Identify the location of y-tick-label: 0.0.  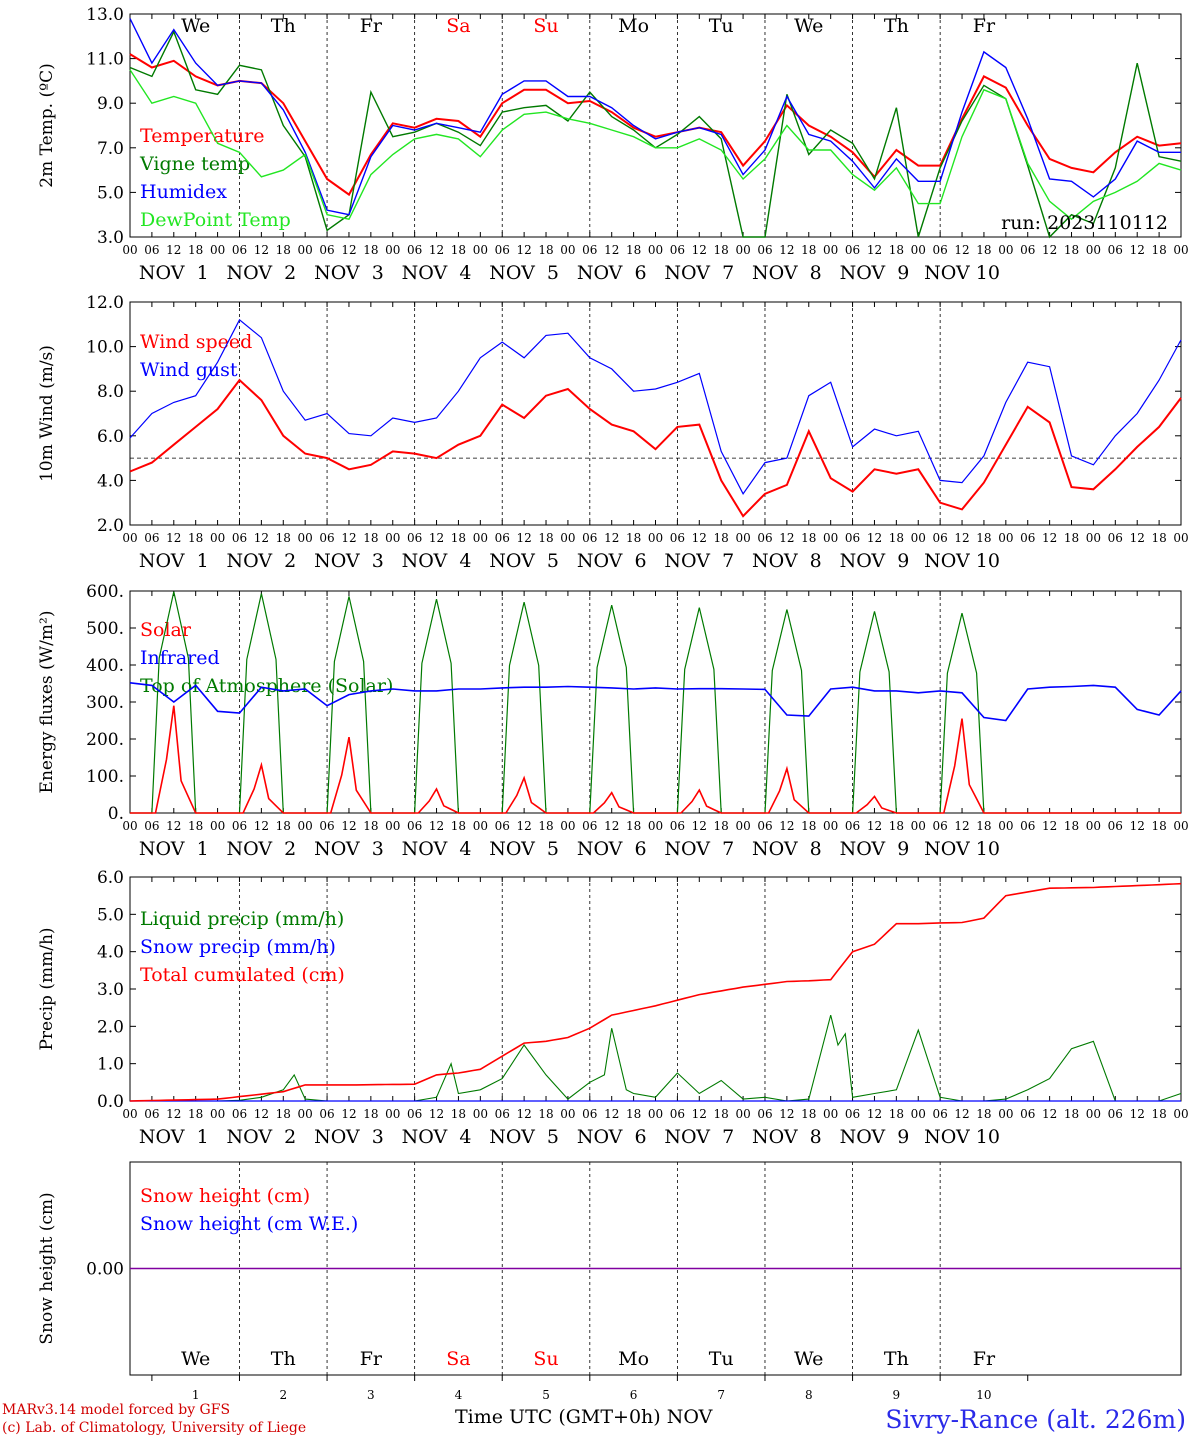
(110, 1102).